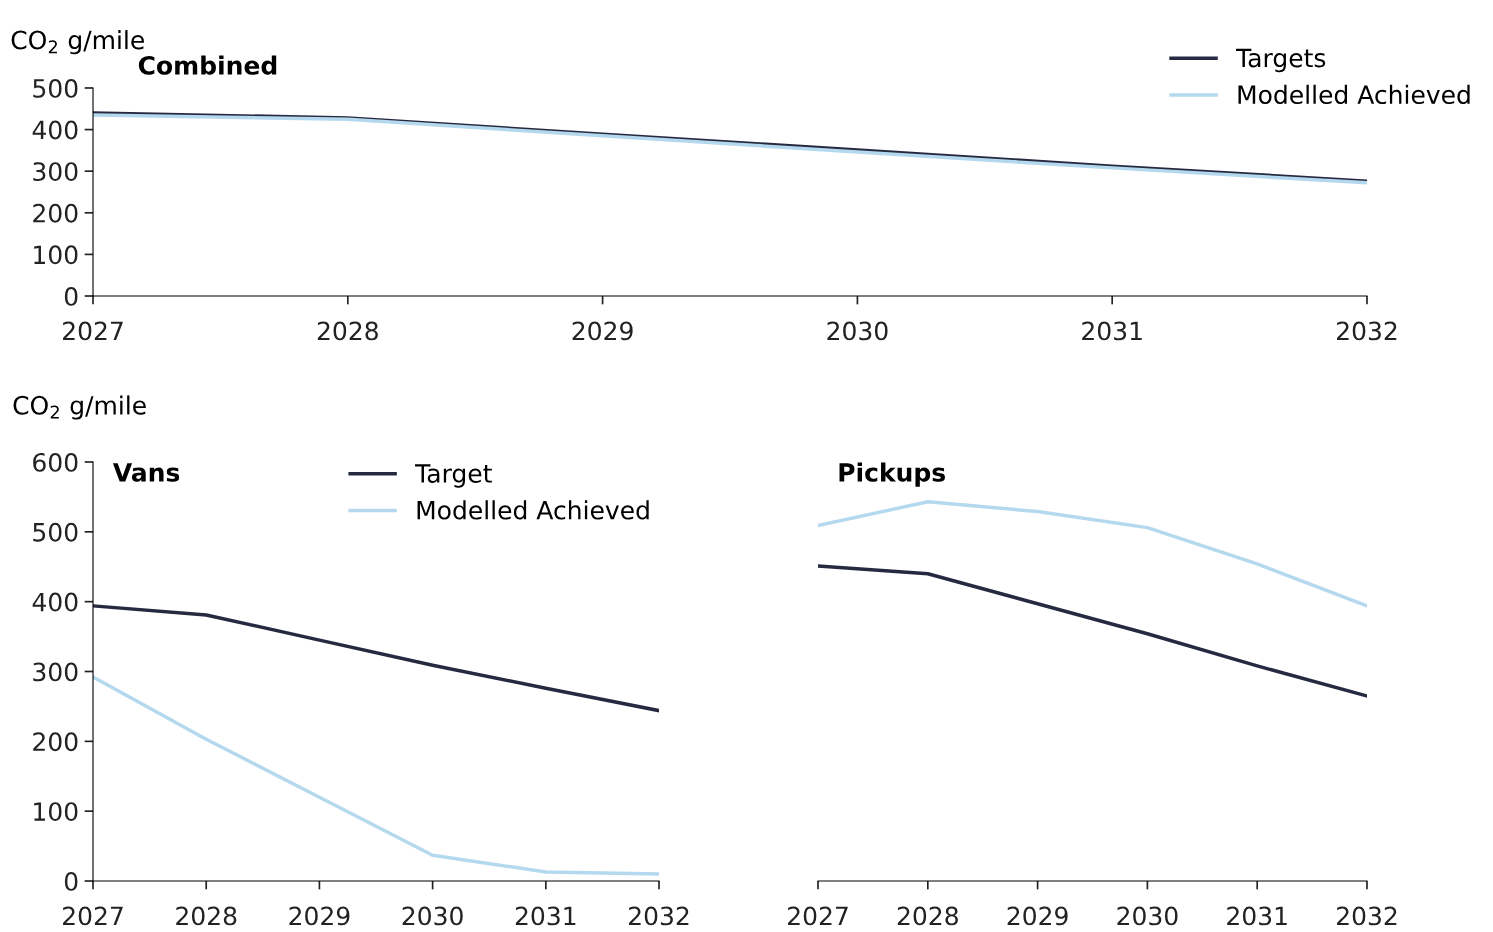  What do you see at coordinates (55, 462) in the screenshot?
I see `y-tick-label: 600` at bounding box center [55, 462].